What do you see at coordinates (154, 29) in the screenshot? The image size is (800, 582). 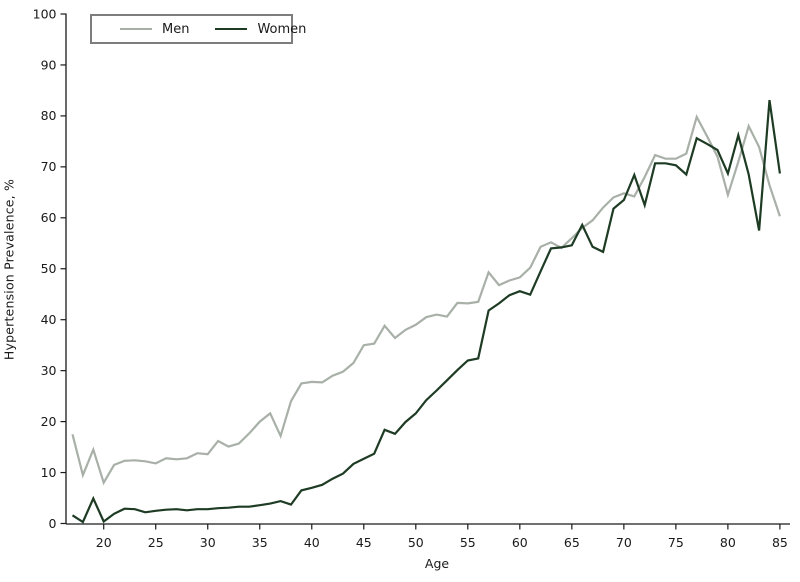 I see `legend-item-men: Men` at bounding box center [154, 29].